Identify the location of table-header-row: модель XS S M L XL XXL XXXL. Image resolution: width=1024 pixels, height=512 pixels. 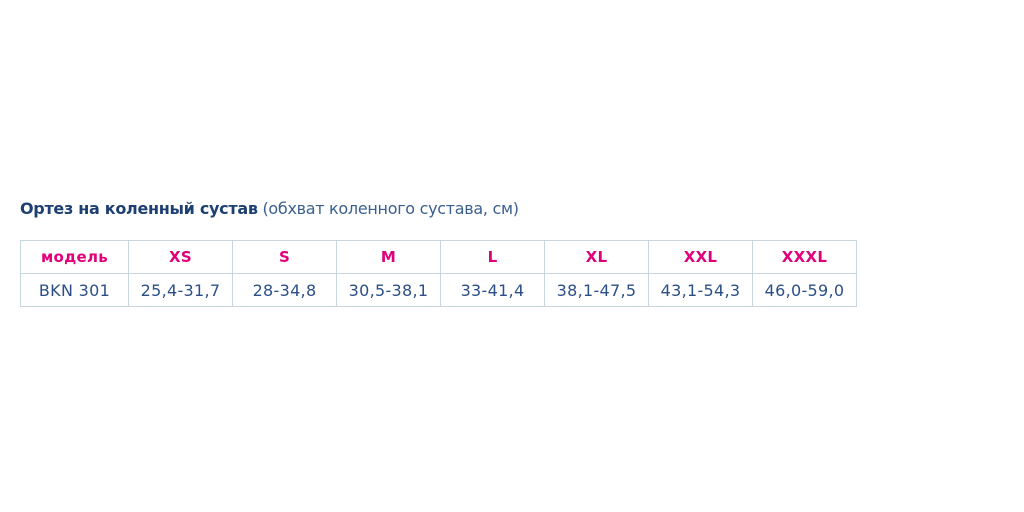
(438, 257).